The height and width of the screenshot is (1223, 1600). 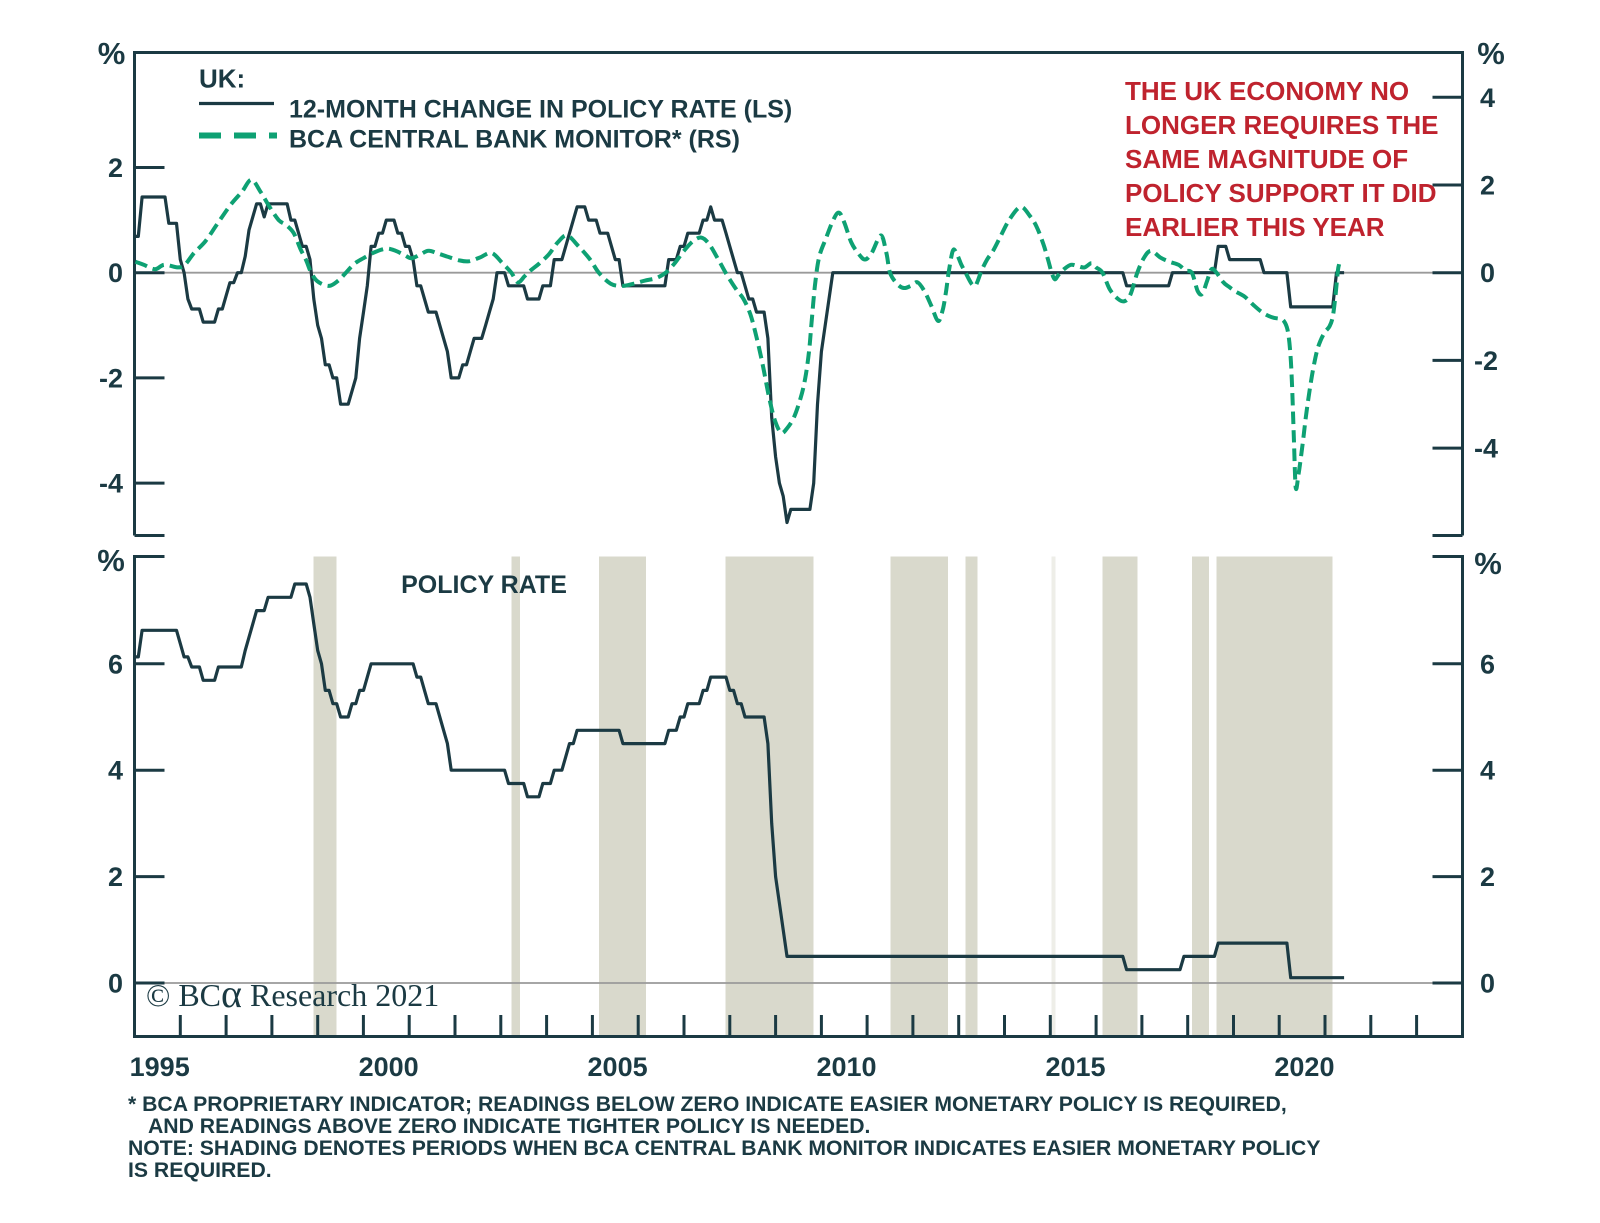 I want to click on svg-text:12-MONTH CHANGE IN POLICY RATE: 12-MONTH CHANGE IN POLICY RATE (LS), so click(x=540, y=110).